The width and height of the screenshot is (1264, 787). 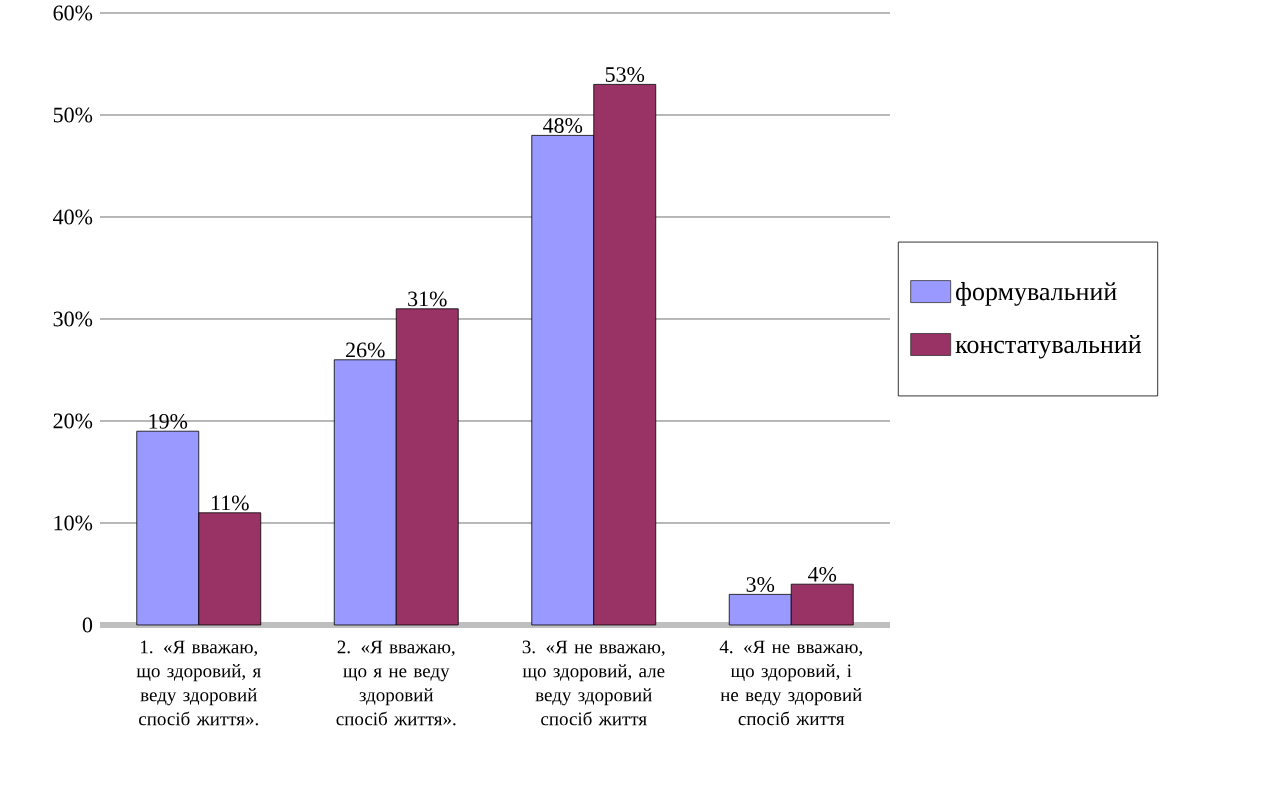 I want to click on y-tick-label: 10%, so click(x=73, y=523).